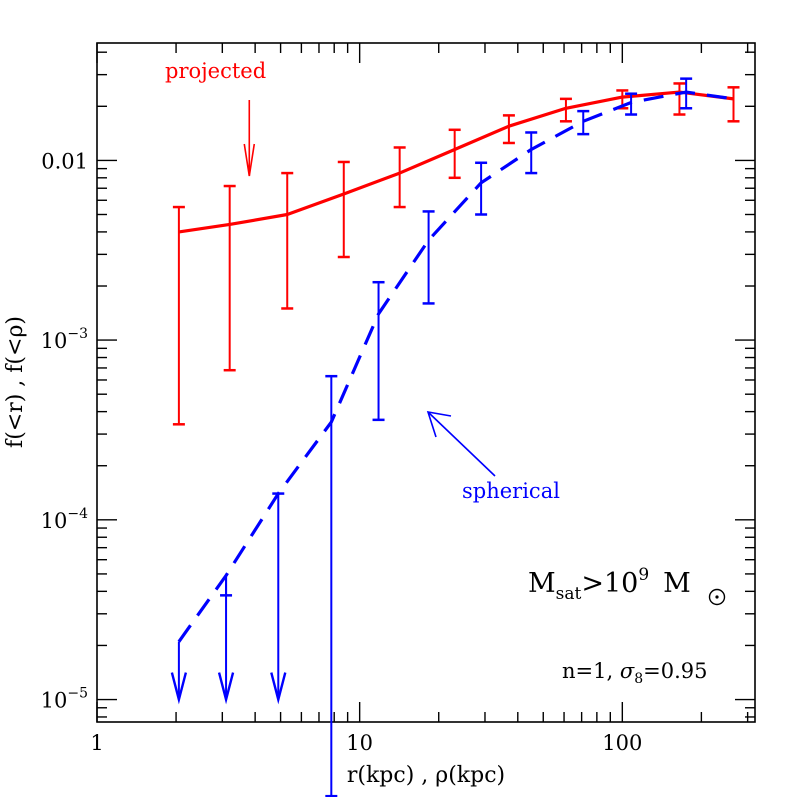 The image size is (797, 797). I want to click on spherical-arrowhead, so click(439, 424).